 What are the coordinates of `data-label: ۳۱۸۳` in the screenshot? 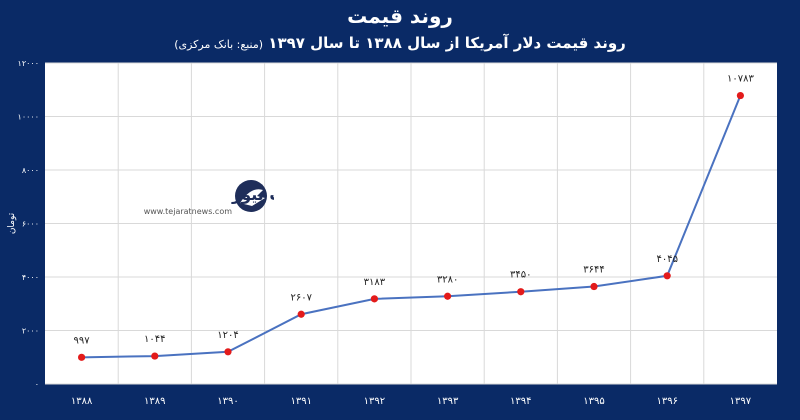 It's located at (375, 282).